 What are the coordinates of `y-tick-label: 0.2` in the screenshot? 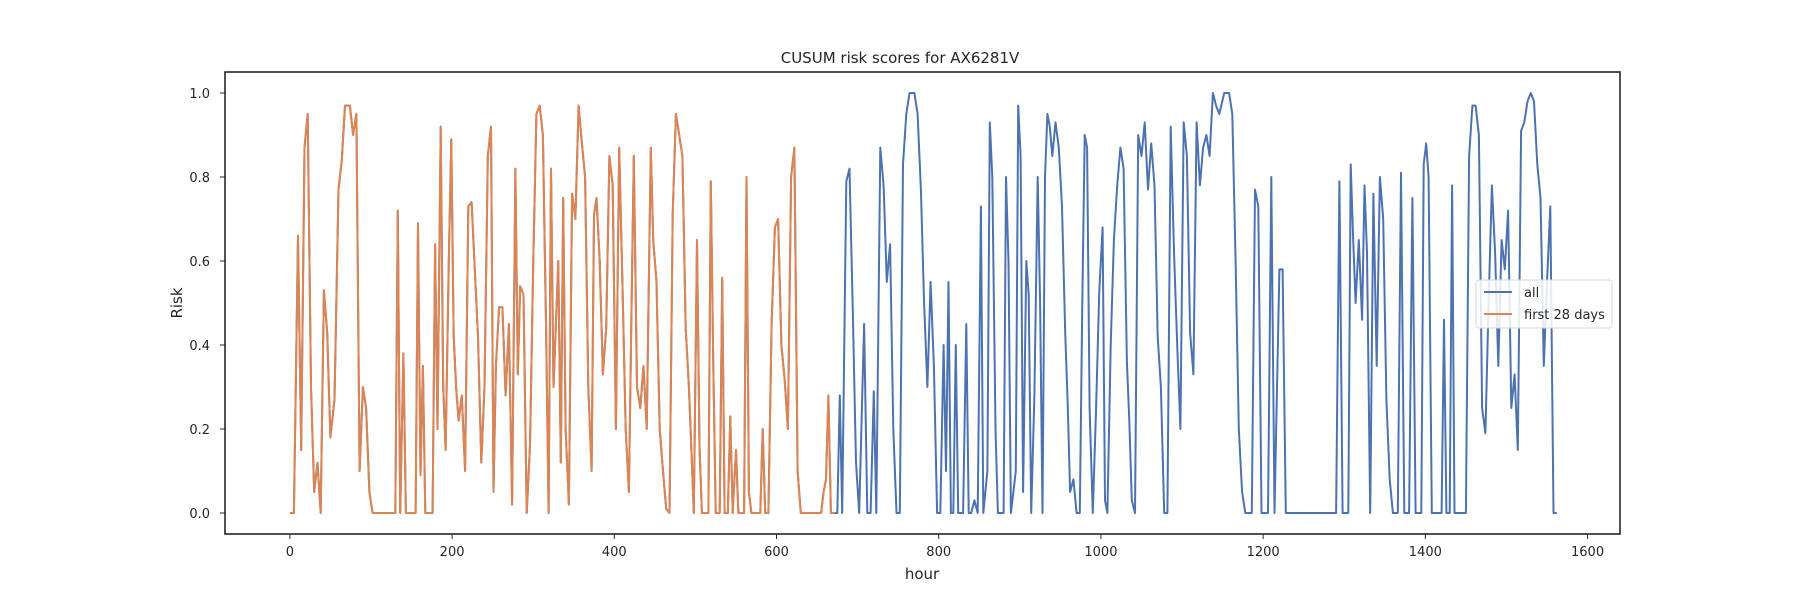 It's located at (199, 430).